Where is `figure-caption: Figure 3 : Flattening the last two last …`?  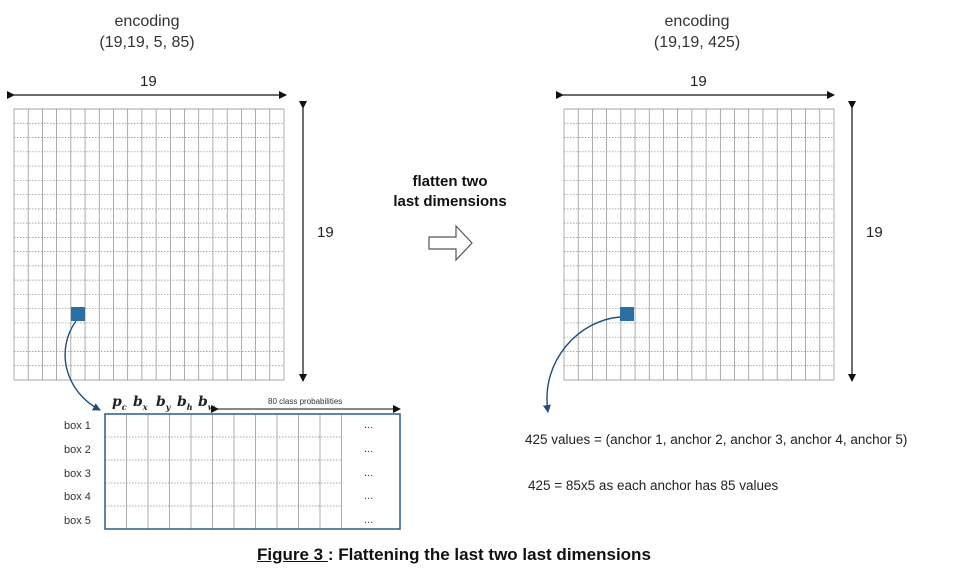 figure-caption: Figure 3 : Flattening the last two last … is located at coordinates (454, 555).